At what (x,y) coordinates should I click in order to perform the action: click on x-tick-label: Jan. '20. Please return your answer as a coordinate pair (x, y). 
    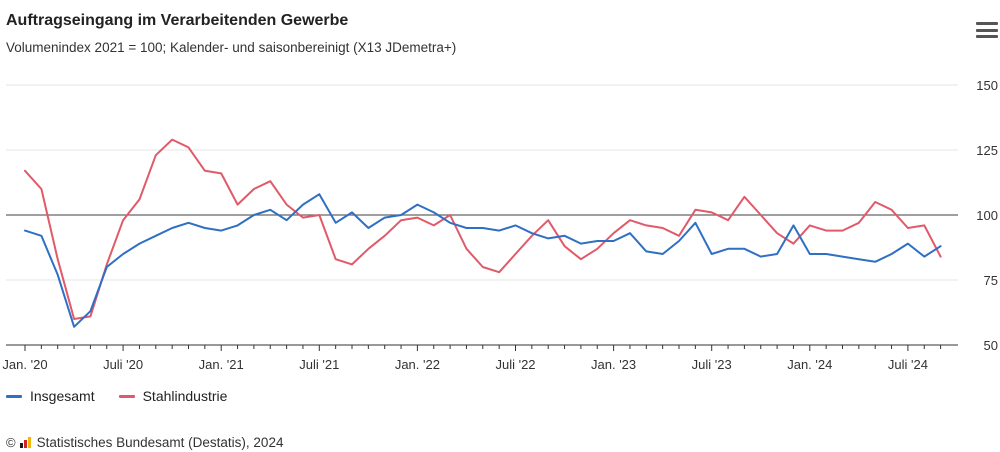
    Looking at the image, I should click on (24, 364).